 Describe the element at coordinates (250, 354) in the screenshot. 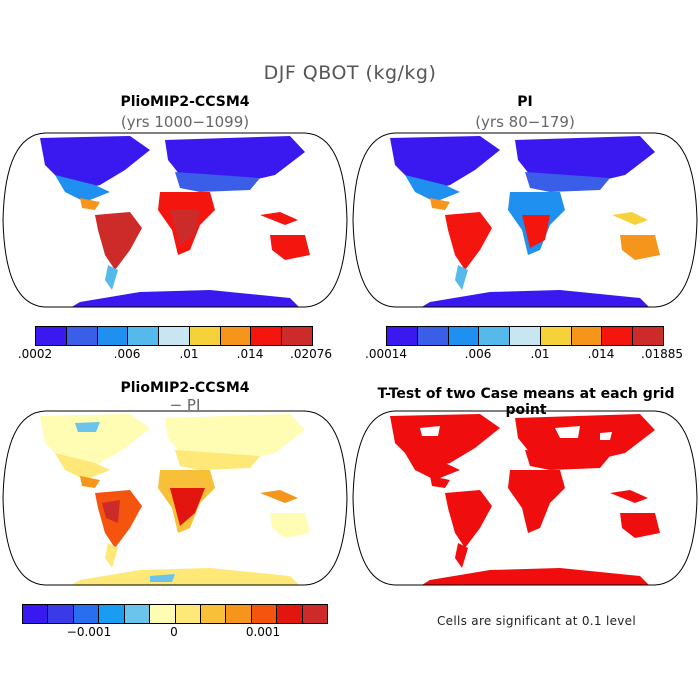

I see `colorbar1-tick: .014` at that location.